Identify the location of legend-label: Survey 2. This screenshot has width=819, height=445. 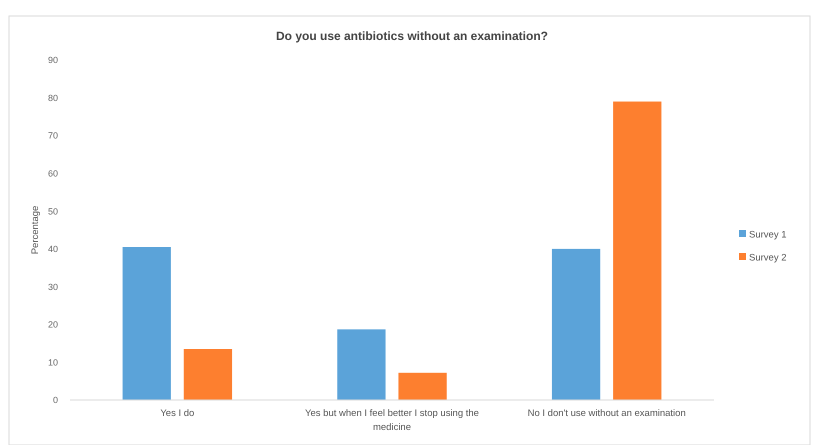
(767, 258).